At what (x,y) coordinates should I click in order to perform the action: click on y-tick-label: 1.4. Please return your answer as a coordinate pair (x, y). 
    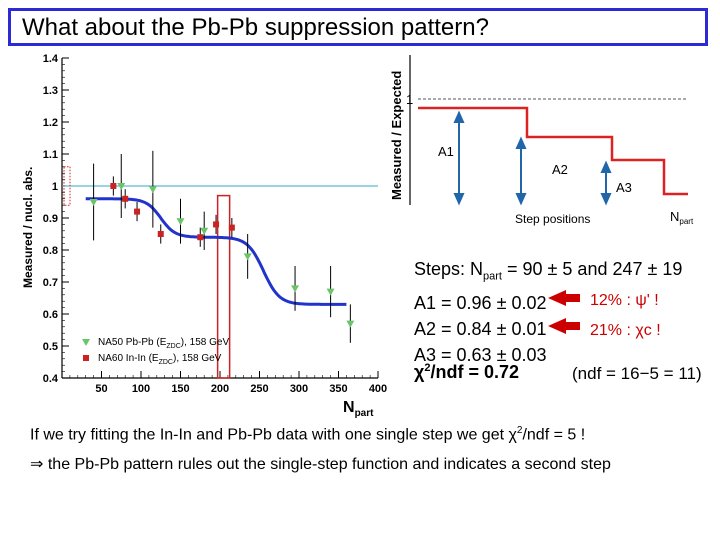
    Looking at the image, I should click on (51, 59).